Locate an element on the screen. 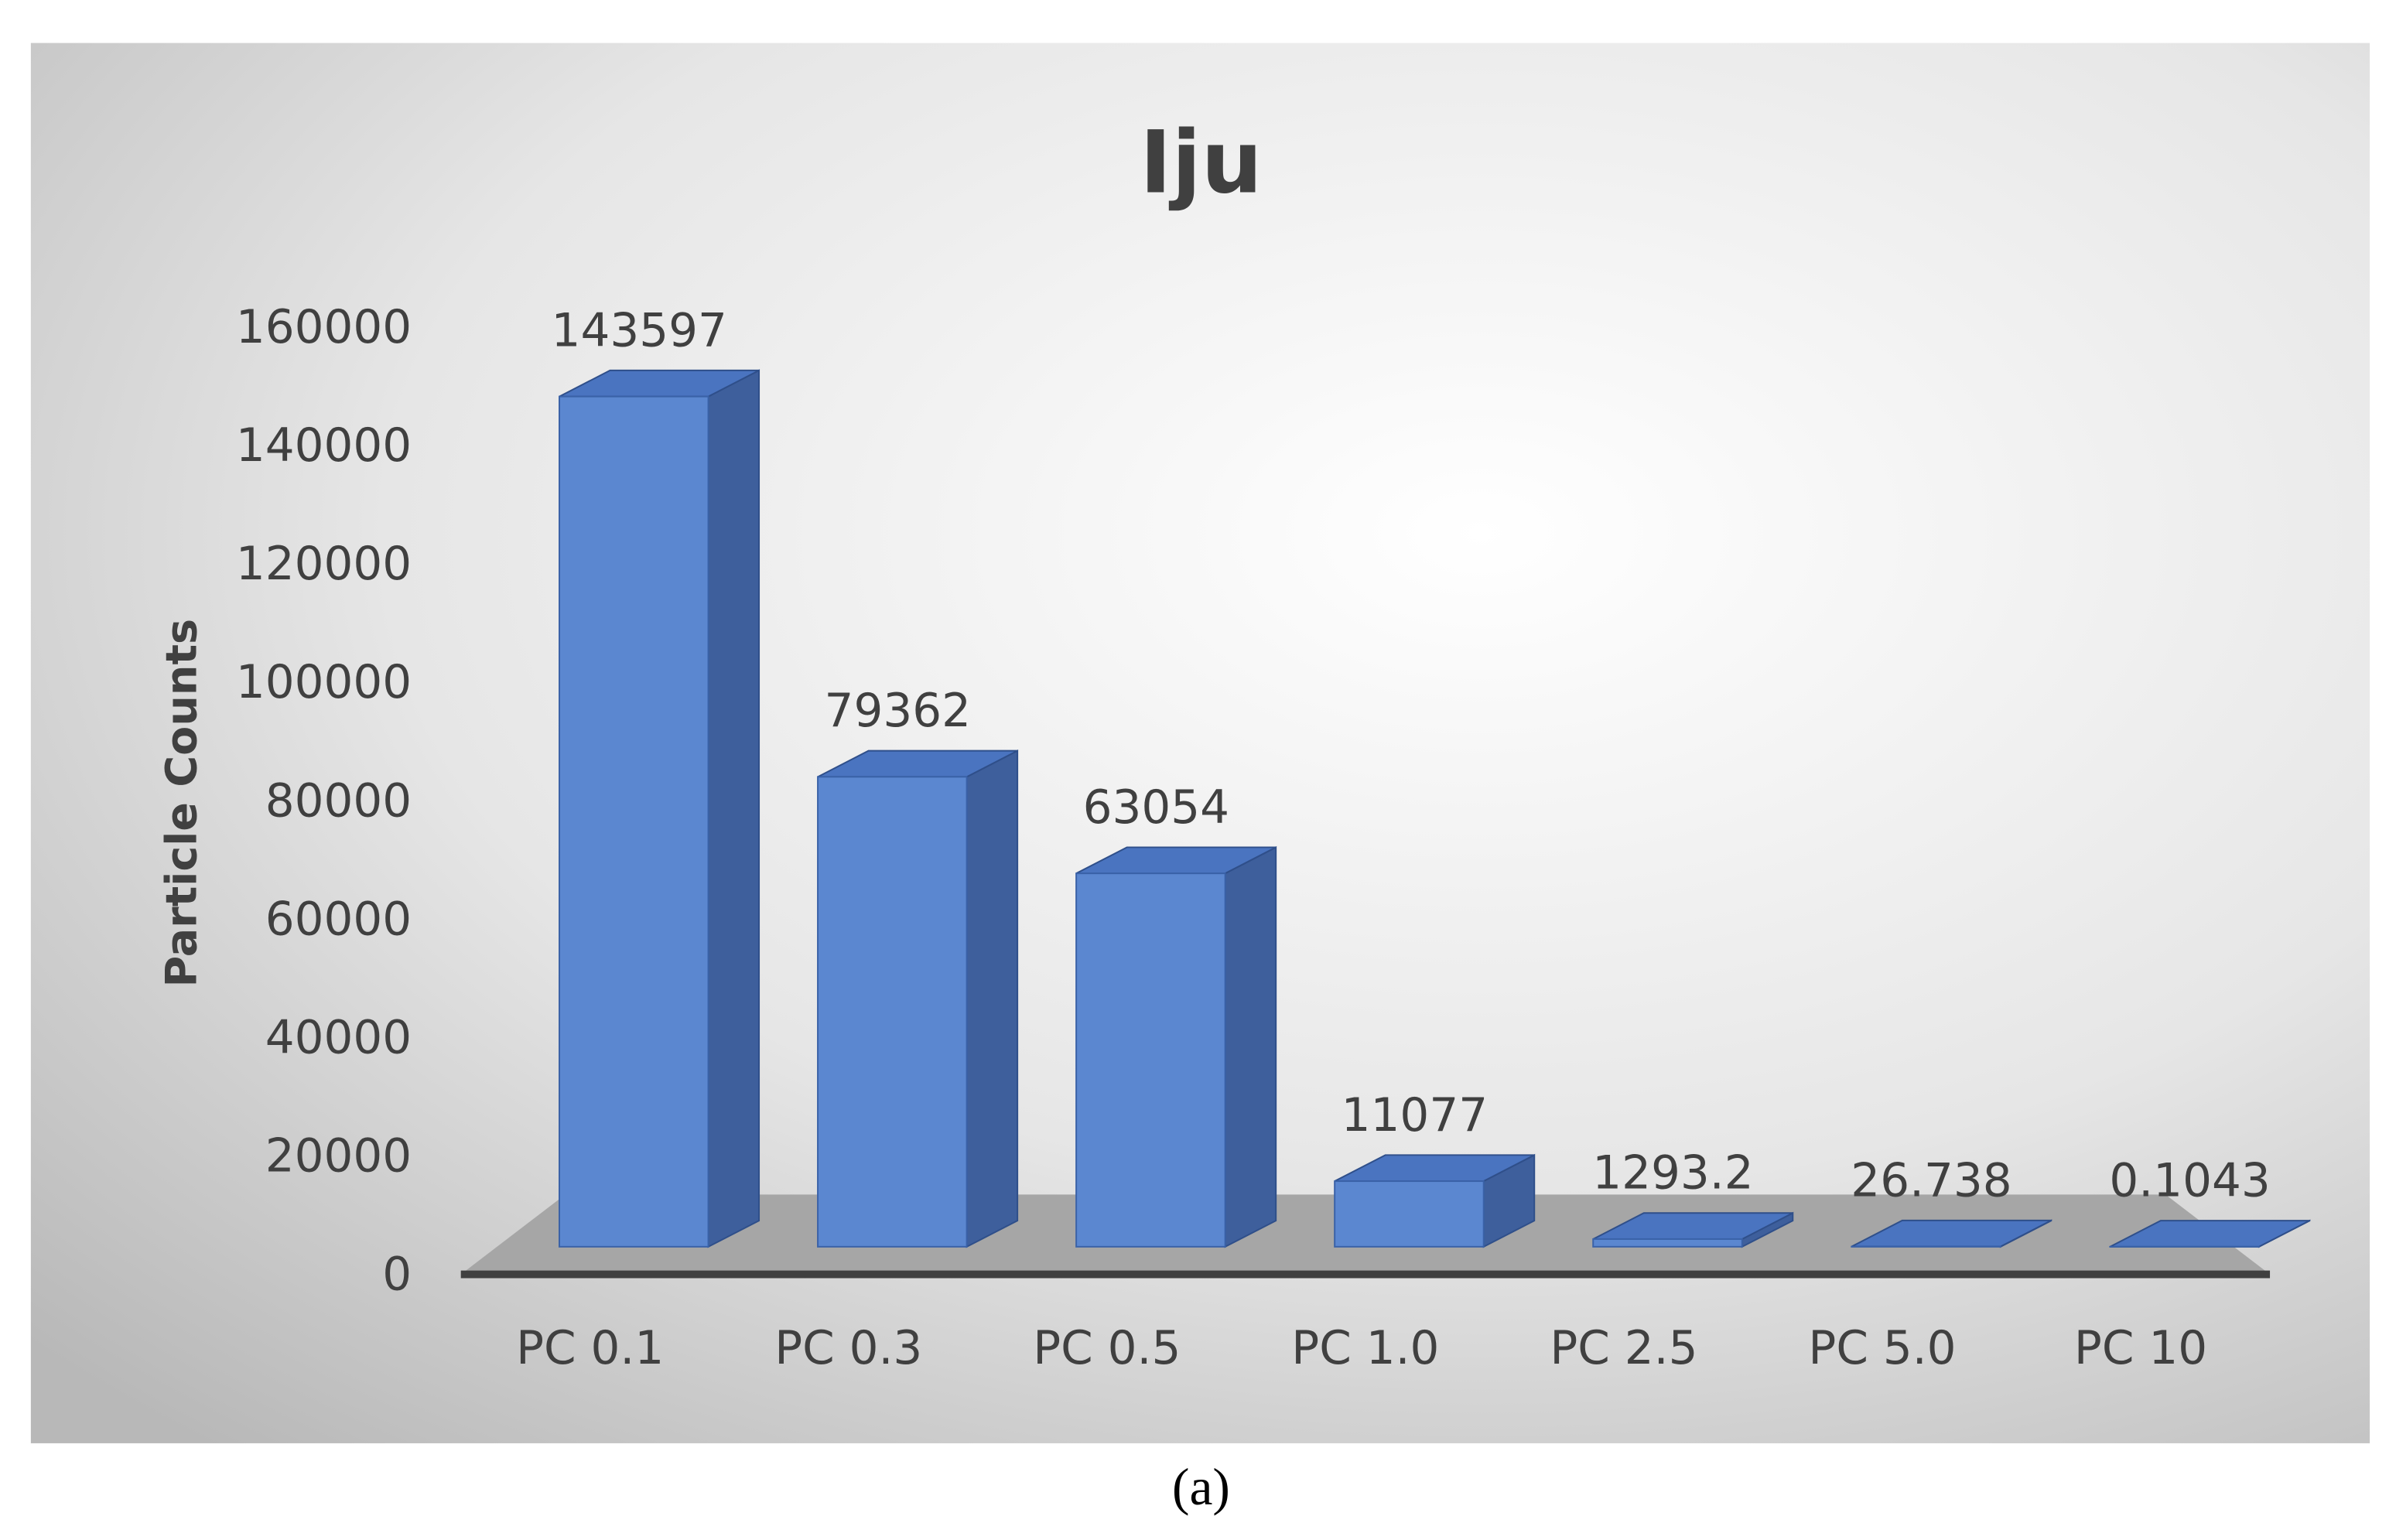  value-label: 79362 is located at coordinates (898, 712).